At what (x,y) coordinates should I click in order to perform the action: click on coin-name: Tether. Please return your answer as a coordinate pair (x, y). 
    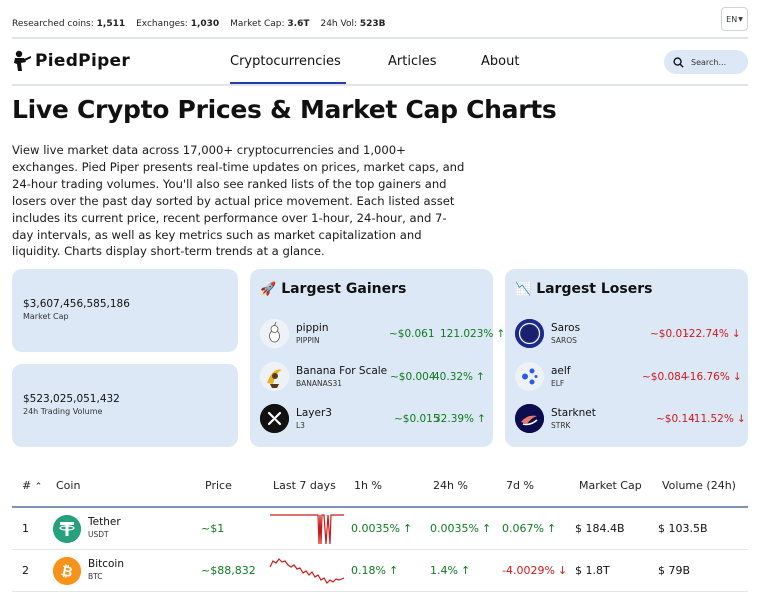
    Looking at the image, I should click on (104, 522).